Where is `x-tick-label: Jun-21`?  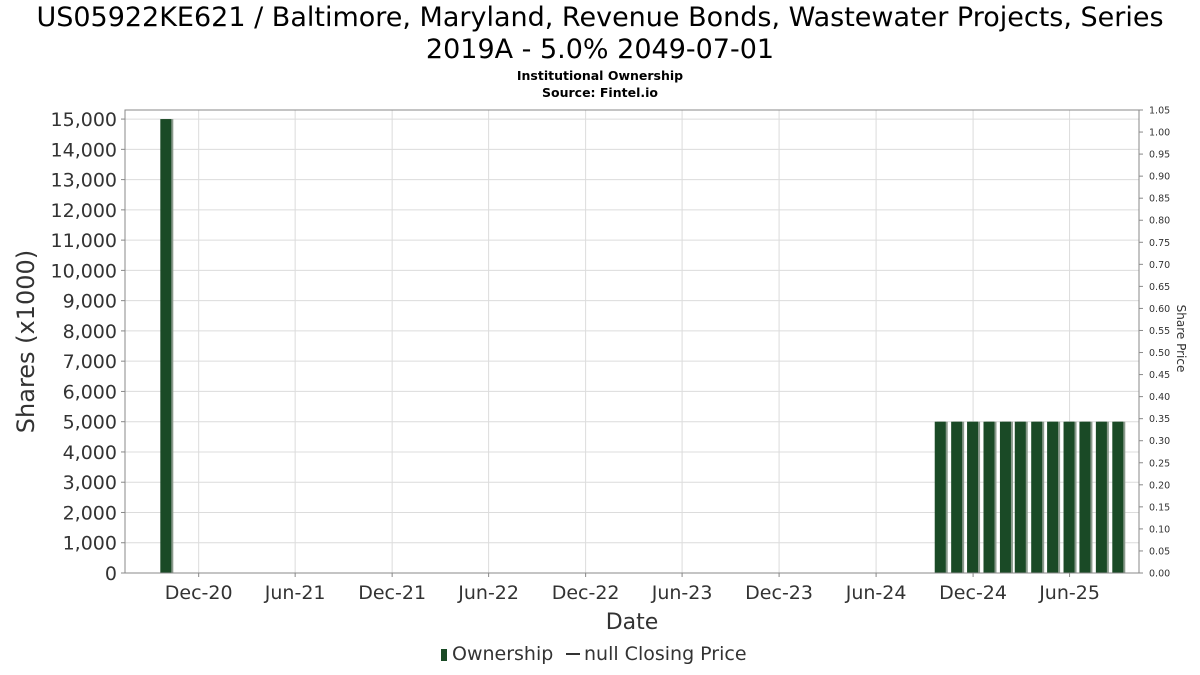
x-tick-label: Jun-21 is located at coordinates (295, 593).